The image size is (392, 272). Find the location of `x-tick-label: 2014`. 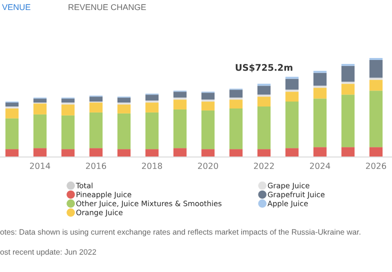

x-tick-label: 2014 is located at coordinates (40, 166).